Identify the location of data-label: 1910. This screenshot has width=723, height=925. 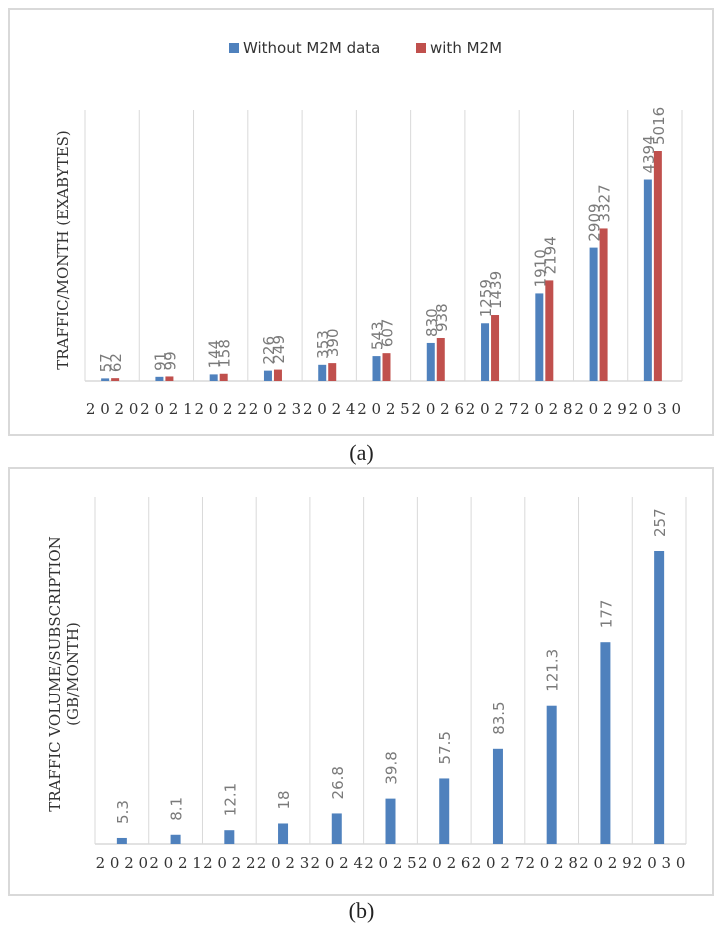
(540, 268).